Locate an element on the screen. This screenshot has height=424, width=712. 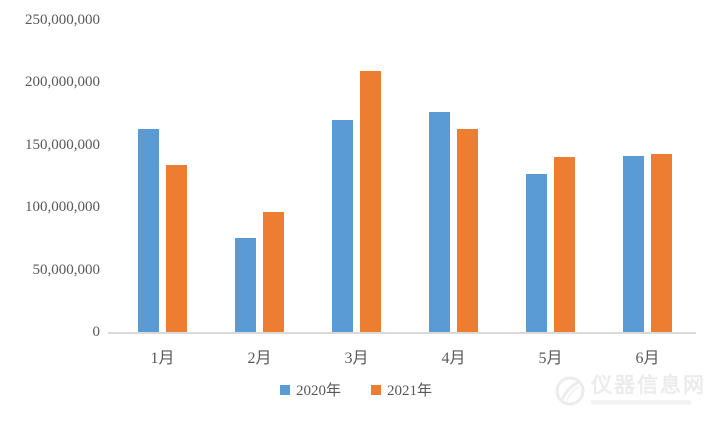
bar-2020年-3月 is located at coordinates (342, 225).